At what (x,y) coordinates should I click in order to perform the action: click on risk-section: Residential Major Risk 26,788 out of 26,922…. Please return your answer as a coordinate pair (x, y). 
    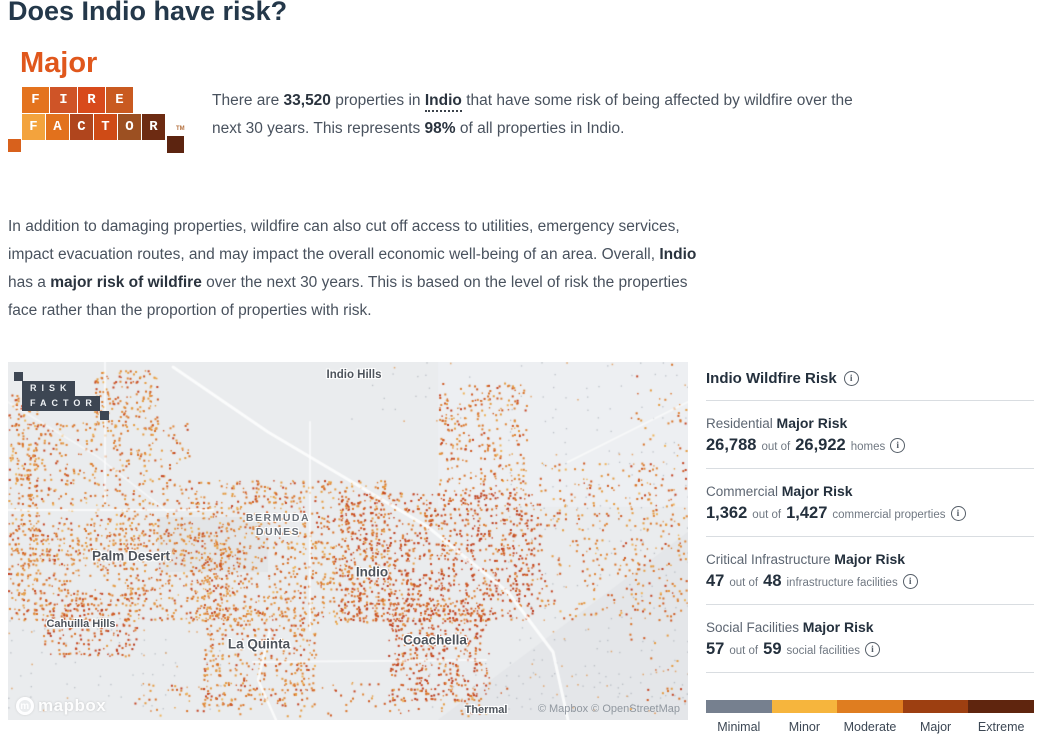
    Looking at the image, I should click on (870, 428).